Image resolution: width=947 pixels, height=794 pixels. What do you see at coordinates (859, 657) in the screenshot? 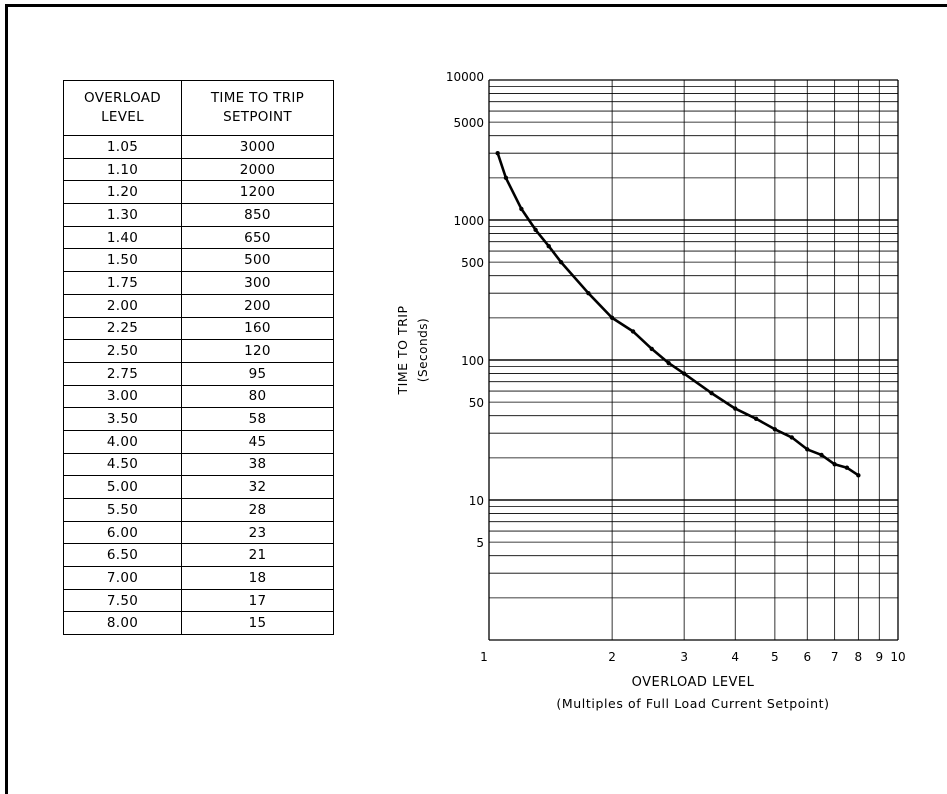
I see `x-tick-label: 8` at bounding box center [859, 657].